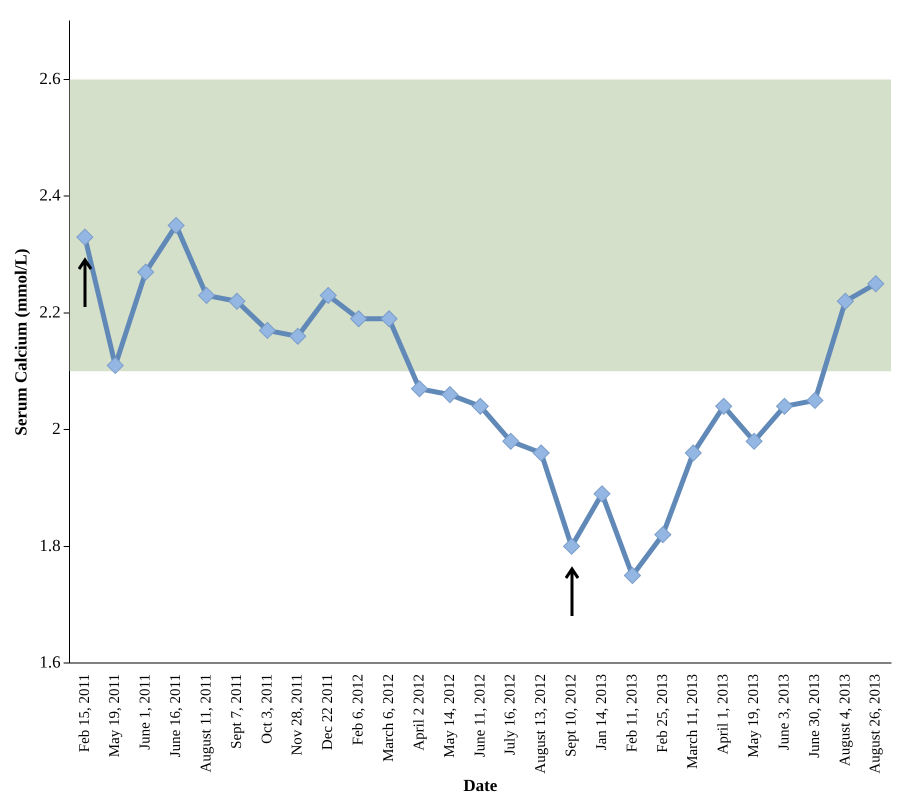  What do you see at coordinates (480, 786) in the screenshot?
I see `x-axis-title: Date` at bounding box center [480, 786].